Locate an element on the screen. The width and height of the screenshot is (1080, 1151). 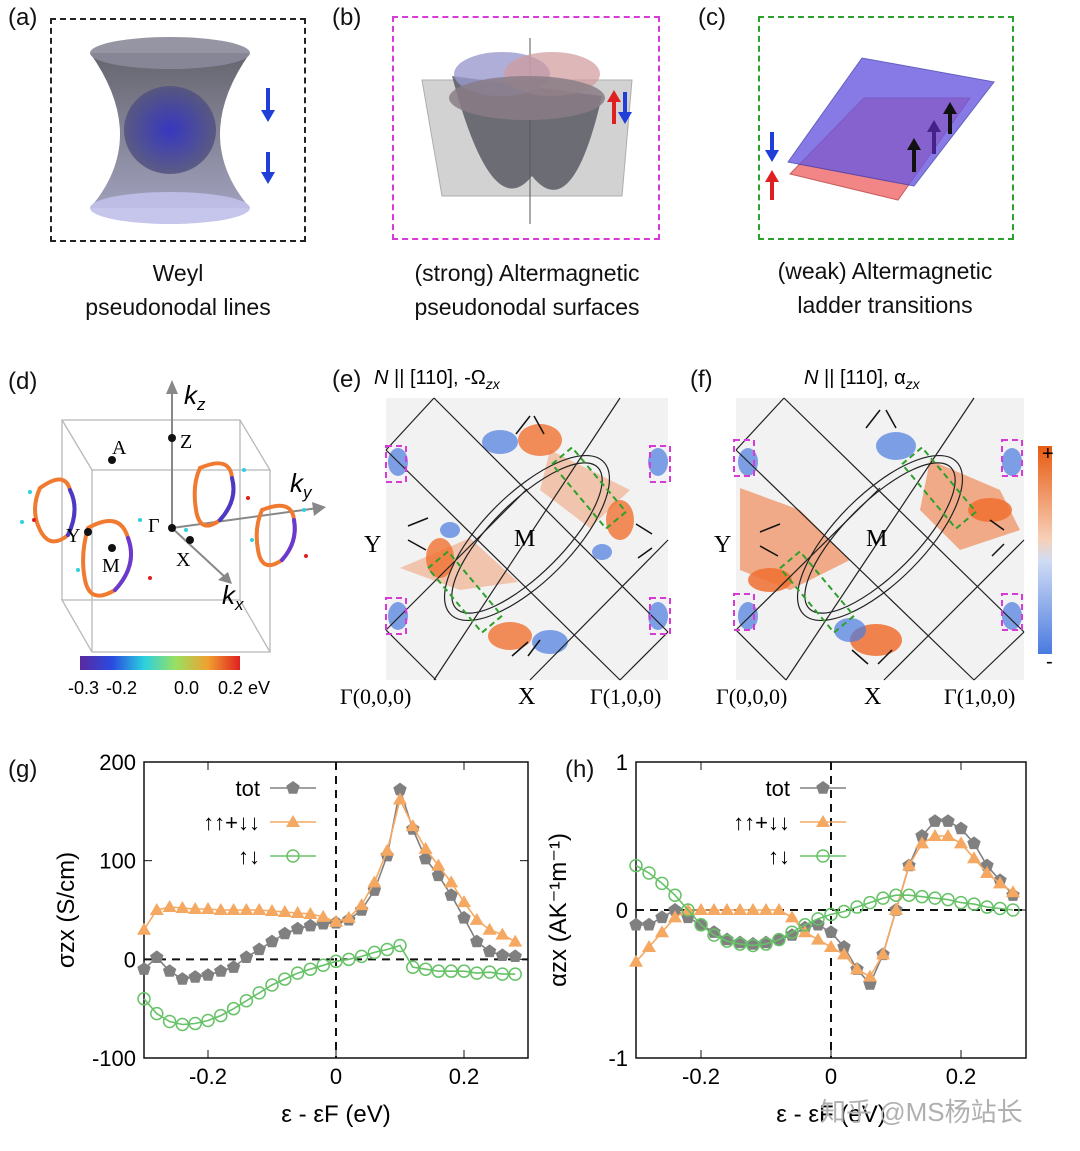
panel-b-label: (b) is located at coordinates (347, 17).